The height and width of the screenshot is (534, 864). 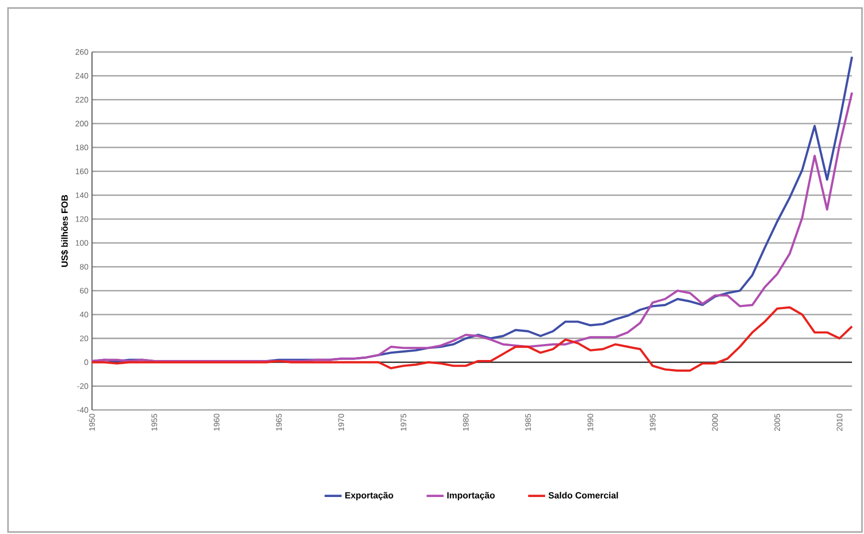 I want to click on legend-label: Importação, so click(x=471, y=496).